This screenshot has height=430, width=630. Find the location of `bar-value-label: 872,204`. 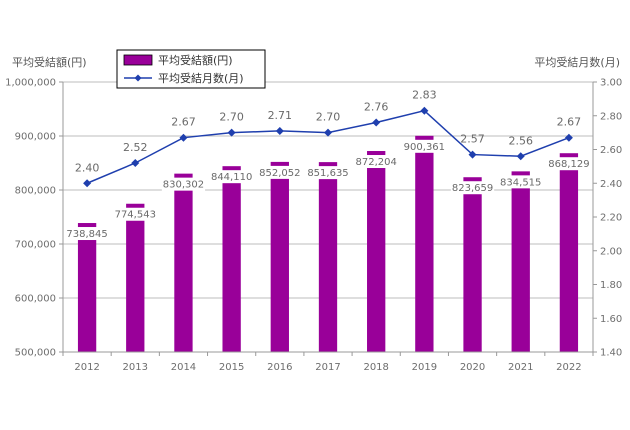

bar-value-label: 872,204 is located at coordinates (376, 162).